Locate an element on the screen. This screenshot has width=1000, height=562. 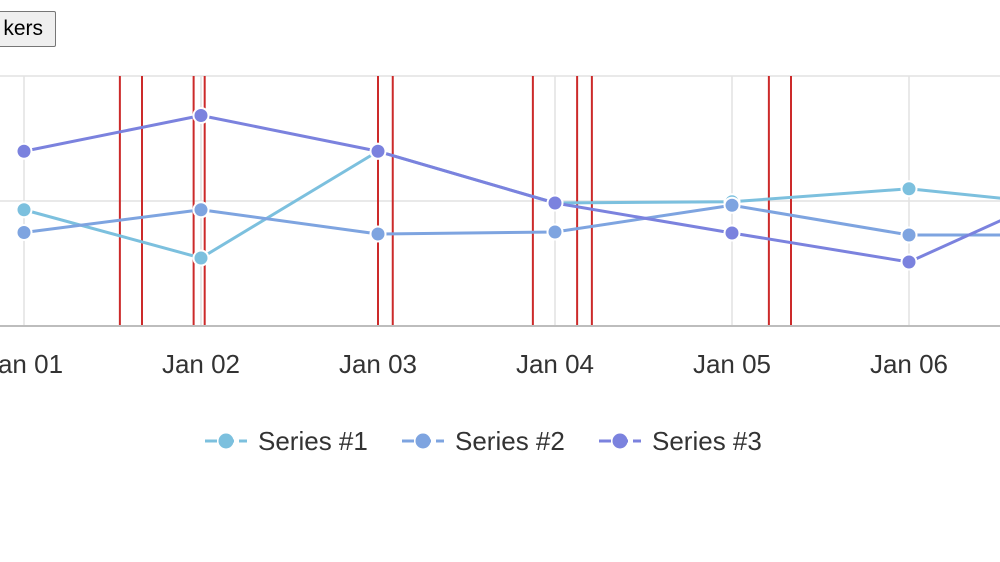
x-tick-label: Jan 04 is located at coordinates (555, 364).